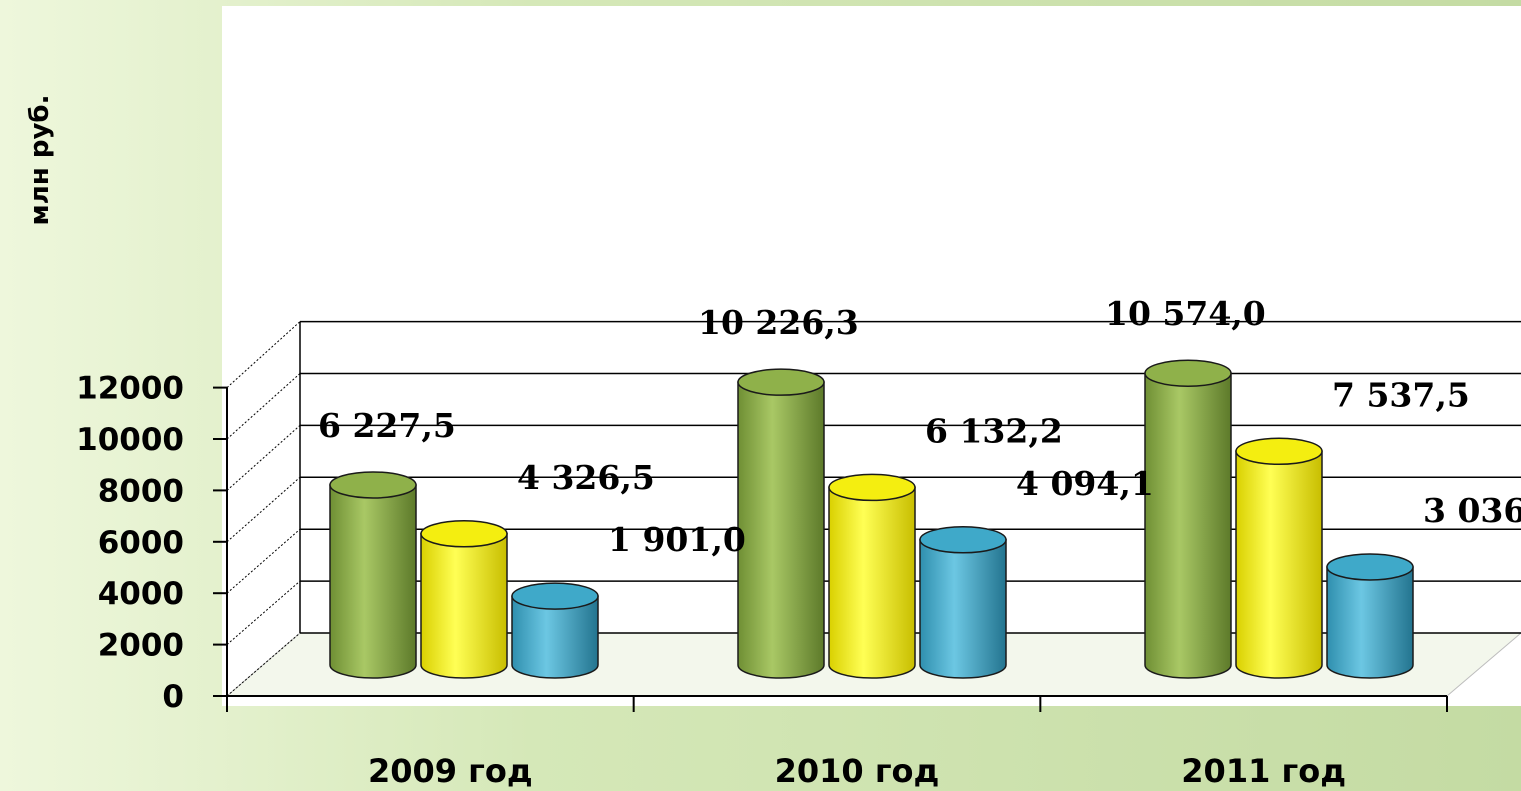 The image size is (1521, 791). Describe the element at coordinates (450, 771) in the screenshot. I see `category-label: 2009 год` at that location.